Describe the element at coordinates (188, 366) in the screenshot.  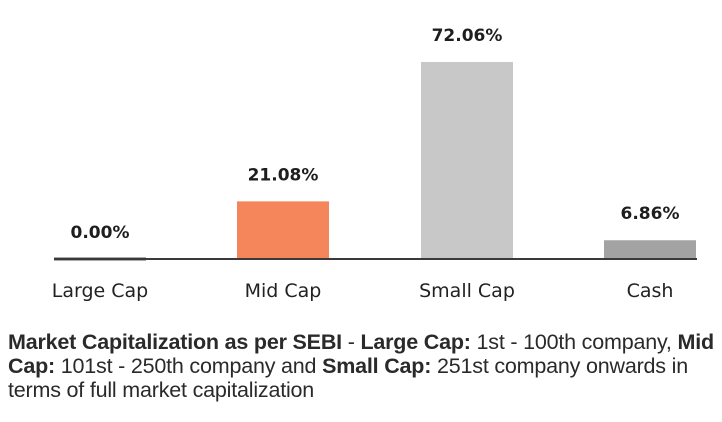
I see `note-text: 101st - 250th company and` at that location.